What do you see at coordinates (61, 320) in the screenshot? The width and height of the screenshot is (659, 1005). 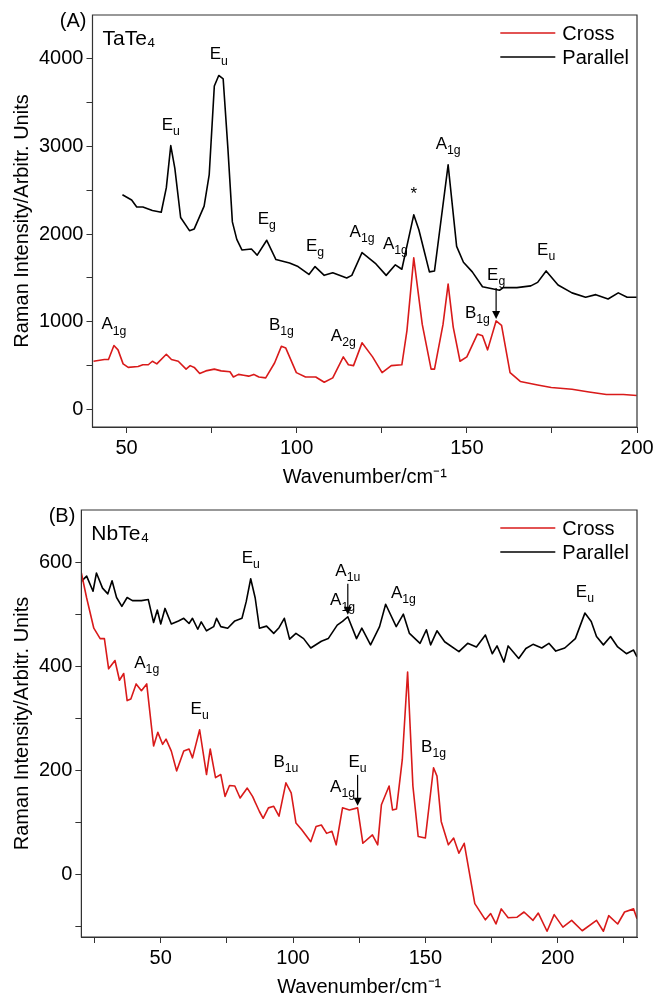 I see `y-tick-label: 1000` at bounding box center [61, 320].